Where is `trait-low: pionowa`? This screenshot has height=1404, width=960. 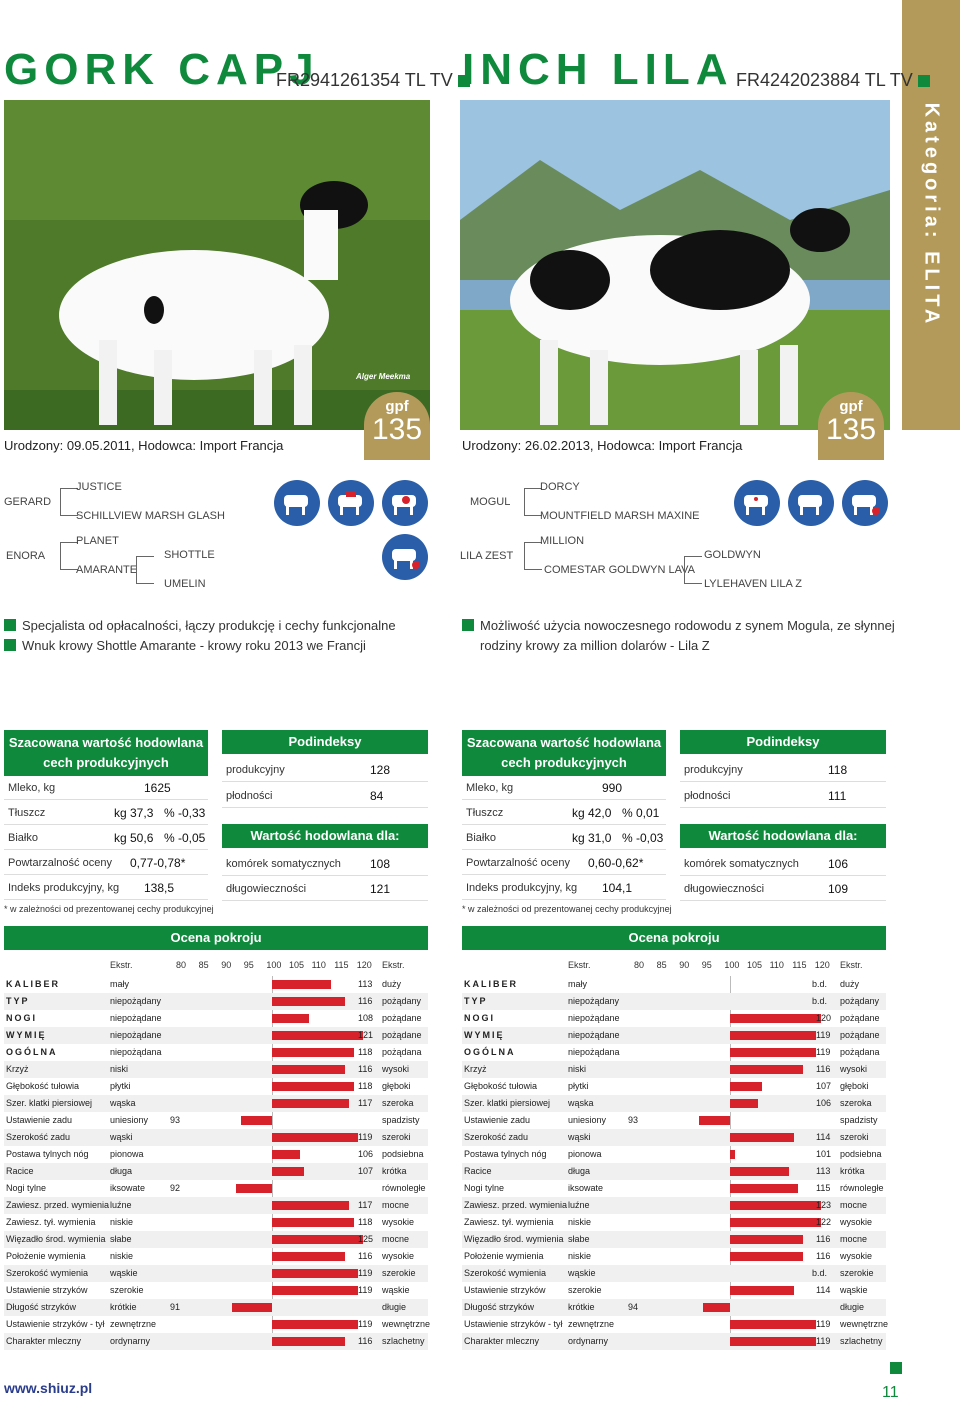 trait-low: pionowa is located at coordinates (127, 1154).